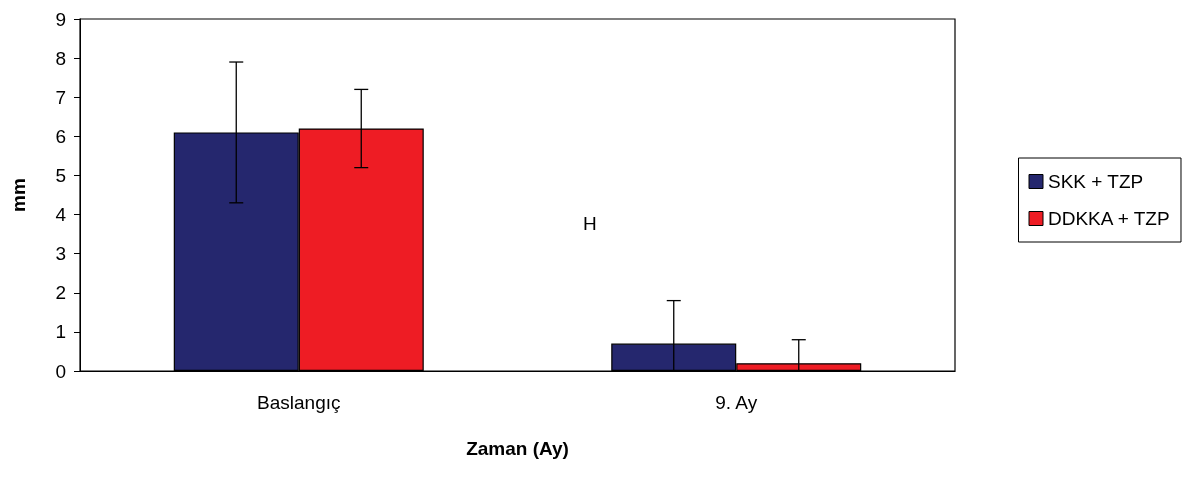  I want to click on y-tick-label: 3, so click(60, 254).